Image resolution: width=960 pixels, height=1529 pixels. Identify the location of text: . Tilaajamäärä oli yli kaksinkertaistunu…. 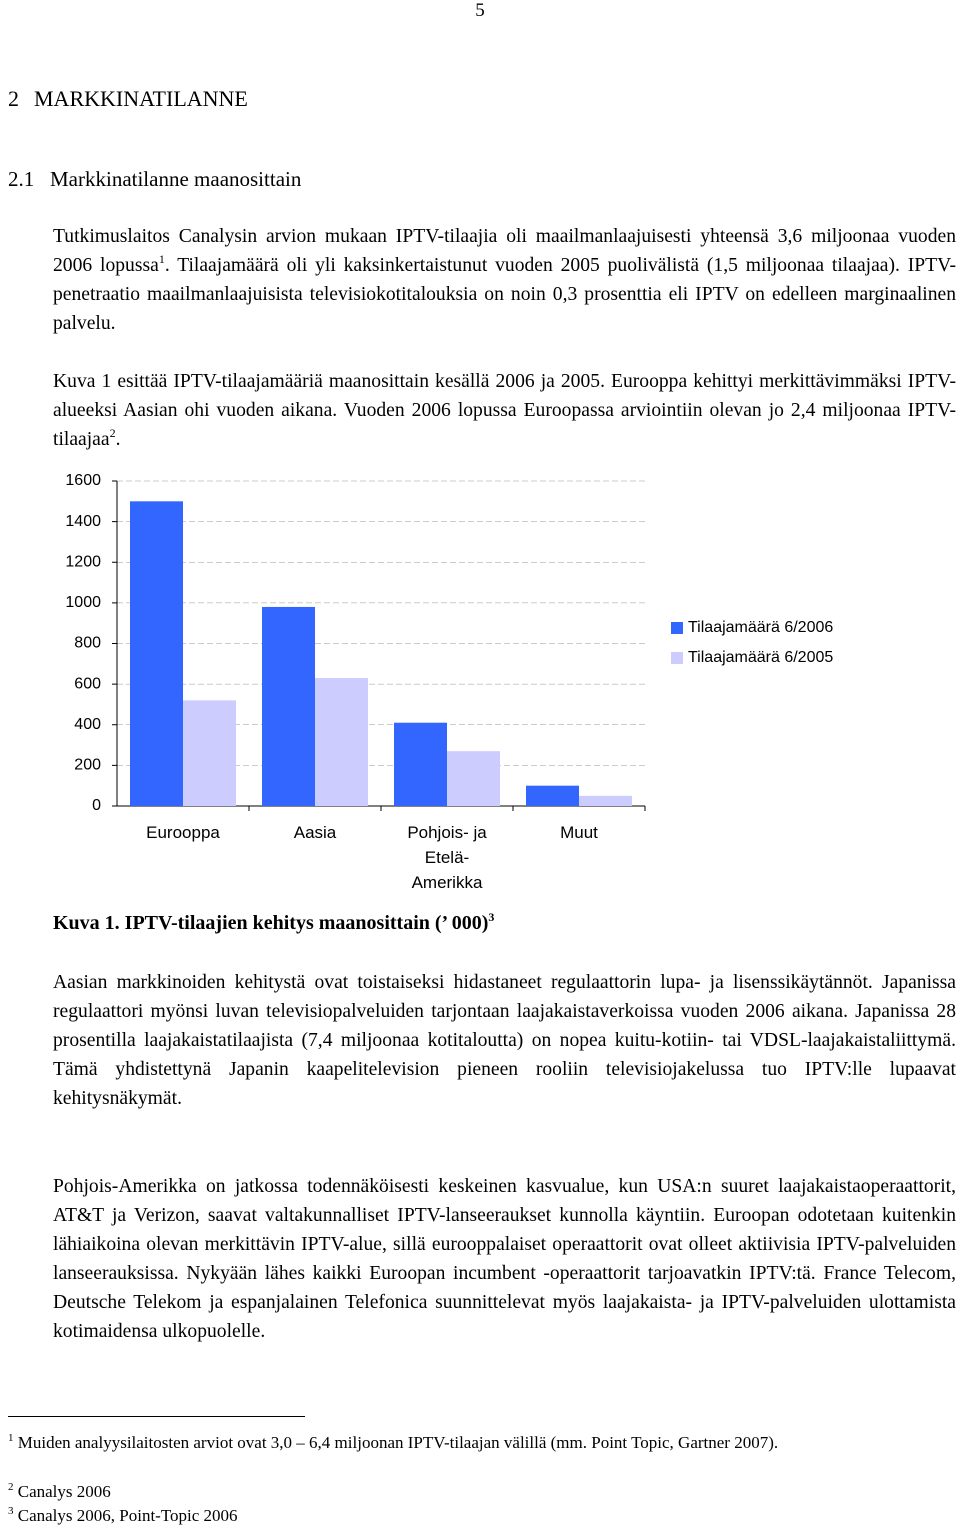
(504, 294).